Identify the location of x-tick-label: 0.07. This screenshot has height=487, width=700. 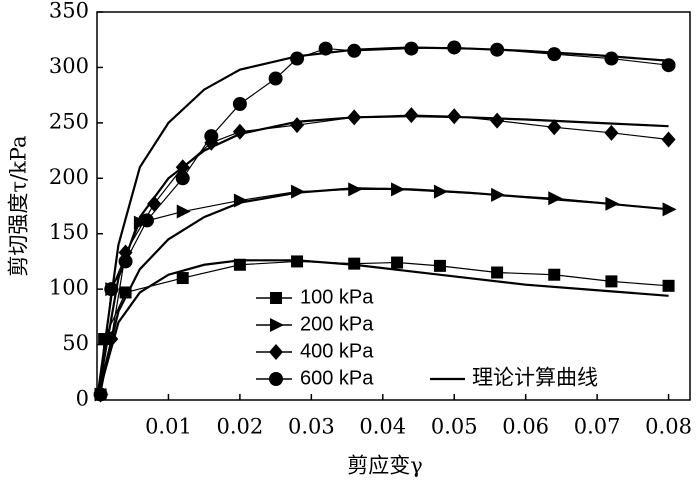
(597, 427).